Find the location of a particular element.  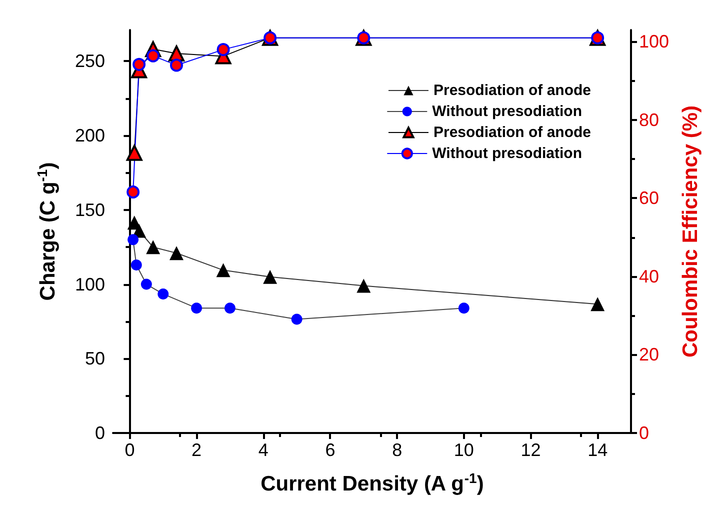

y-tick-label: 200 is located at coordinates (89, 136).